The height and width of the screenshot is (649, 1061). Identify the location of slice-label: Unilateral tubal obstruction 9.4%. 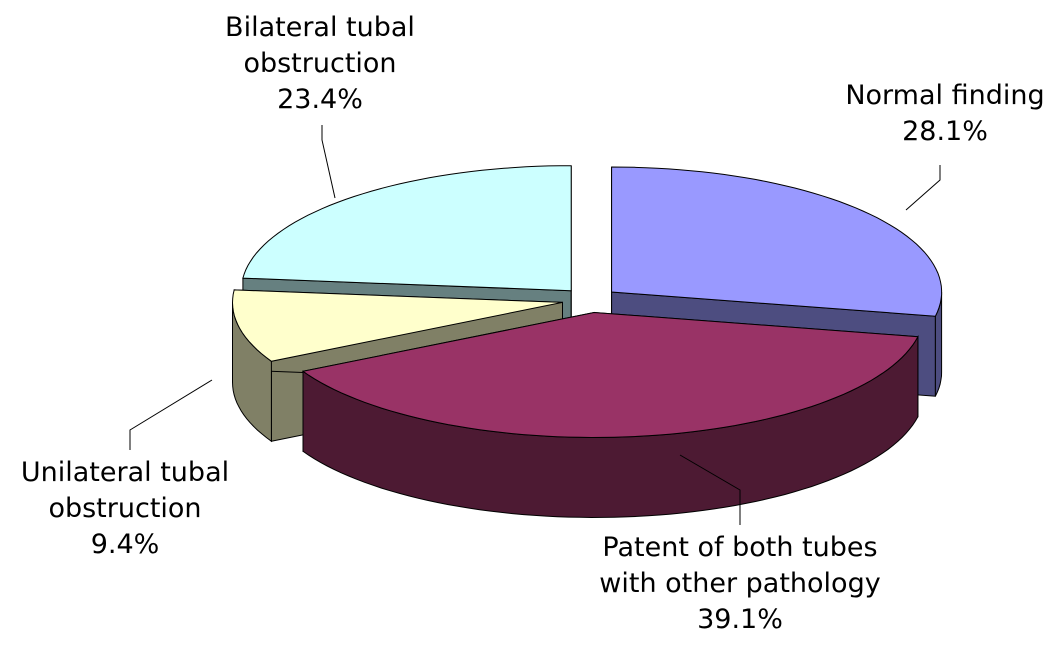
(127, 509).